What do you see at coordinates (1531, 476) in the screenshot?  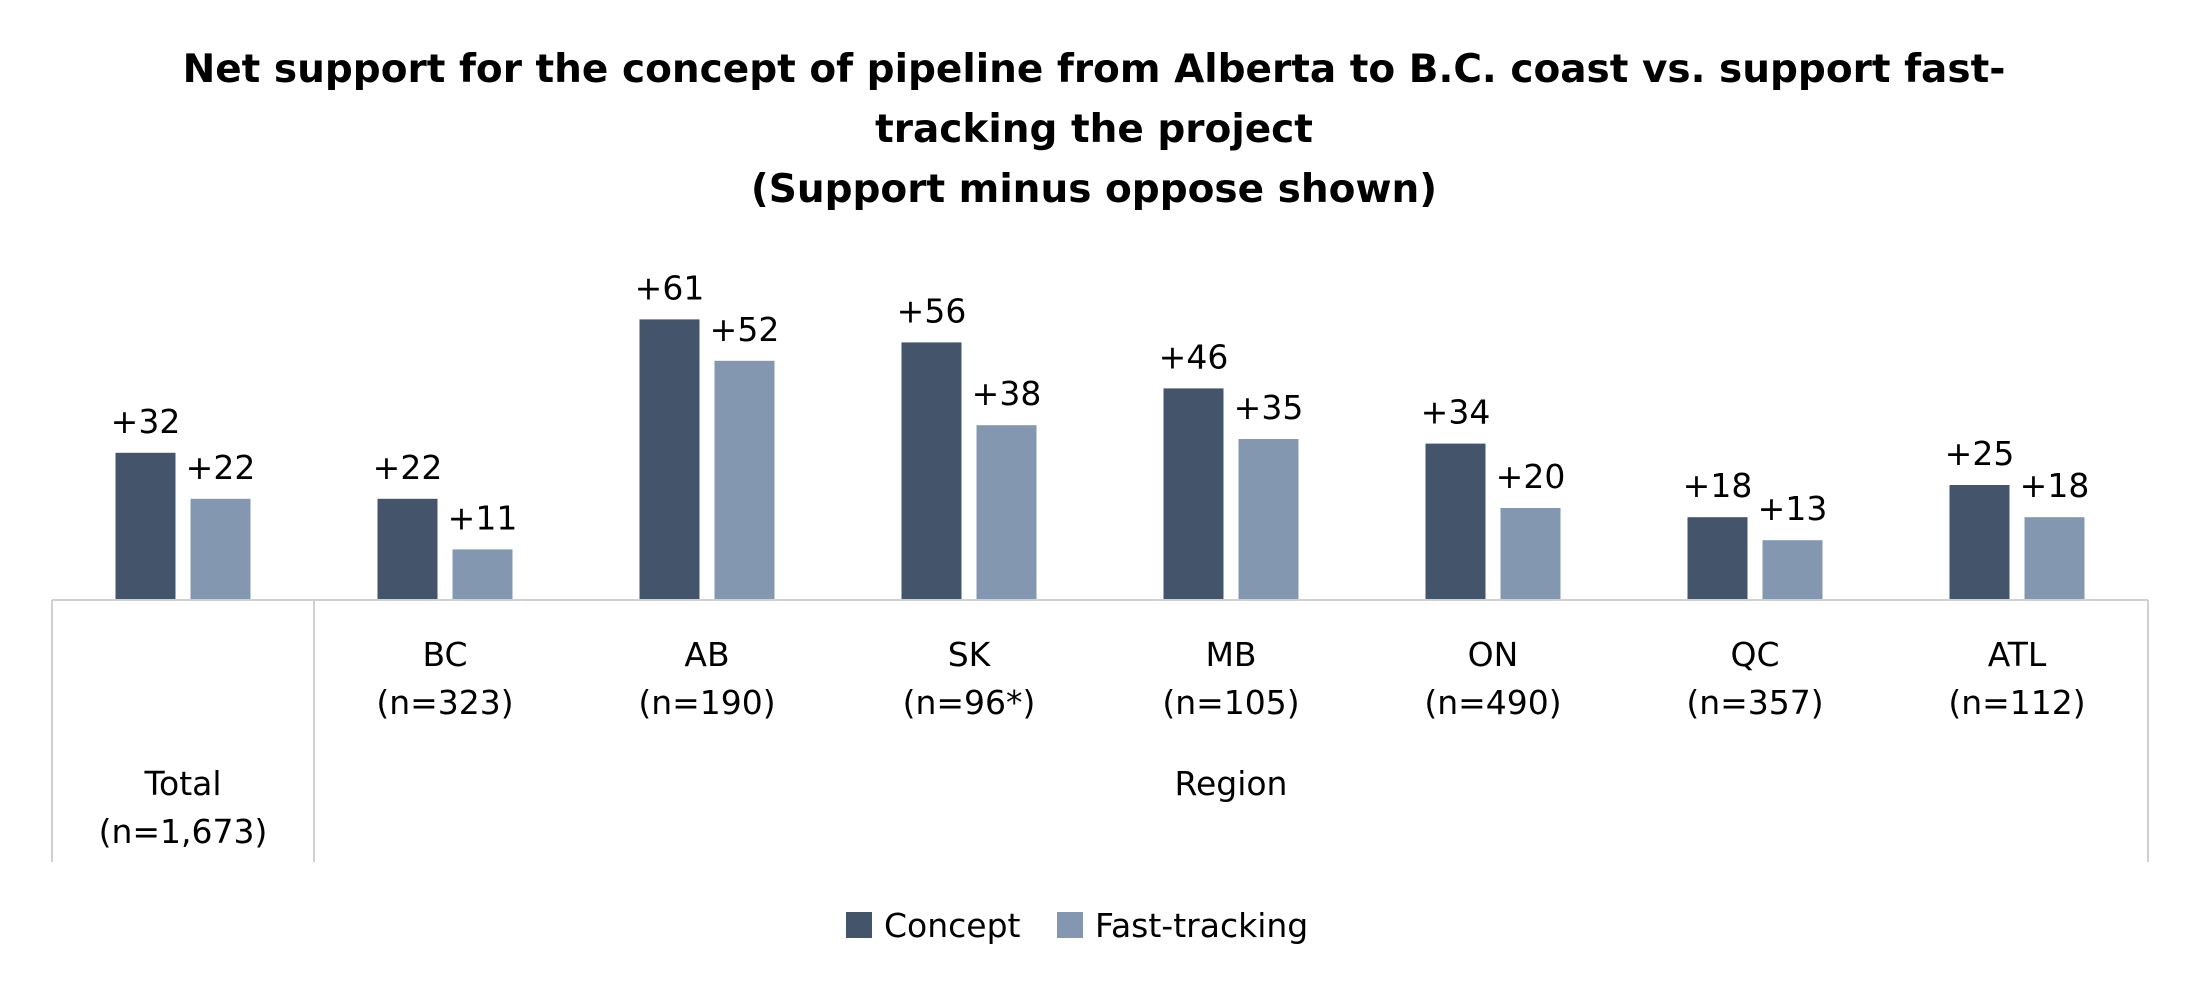 I see `data-label: +20` at bounding box center [1531, 476].